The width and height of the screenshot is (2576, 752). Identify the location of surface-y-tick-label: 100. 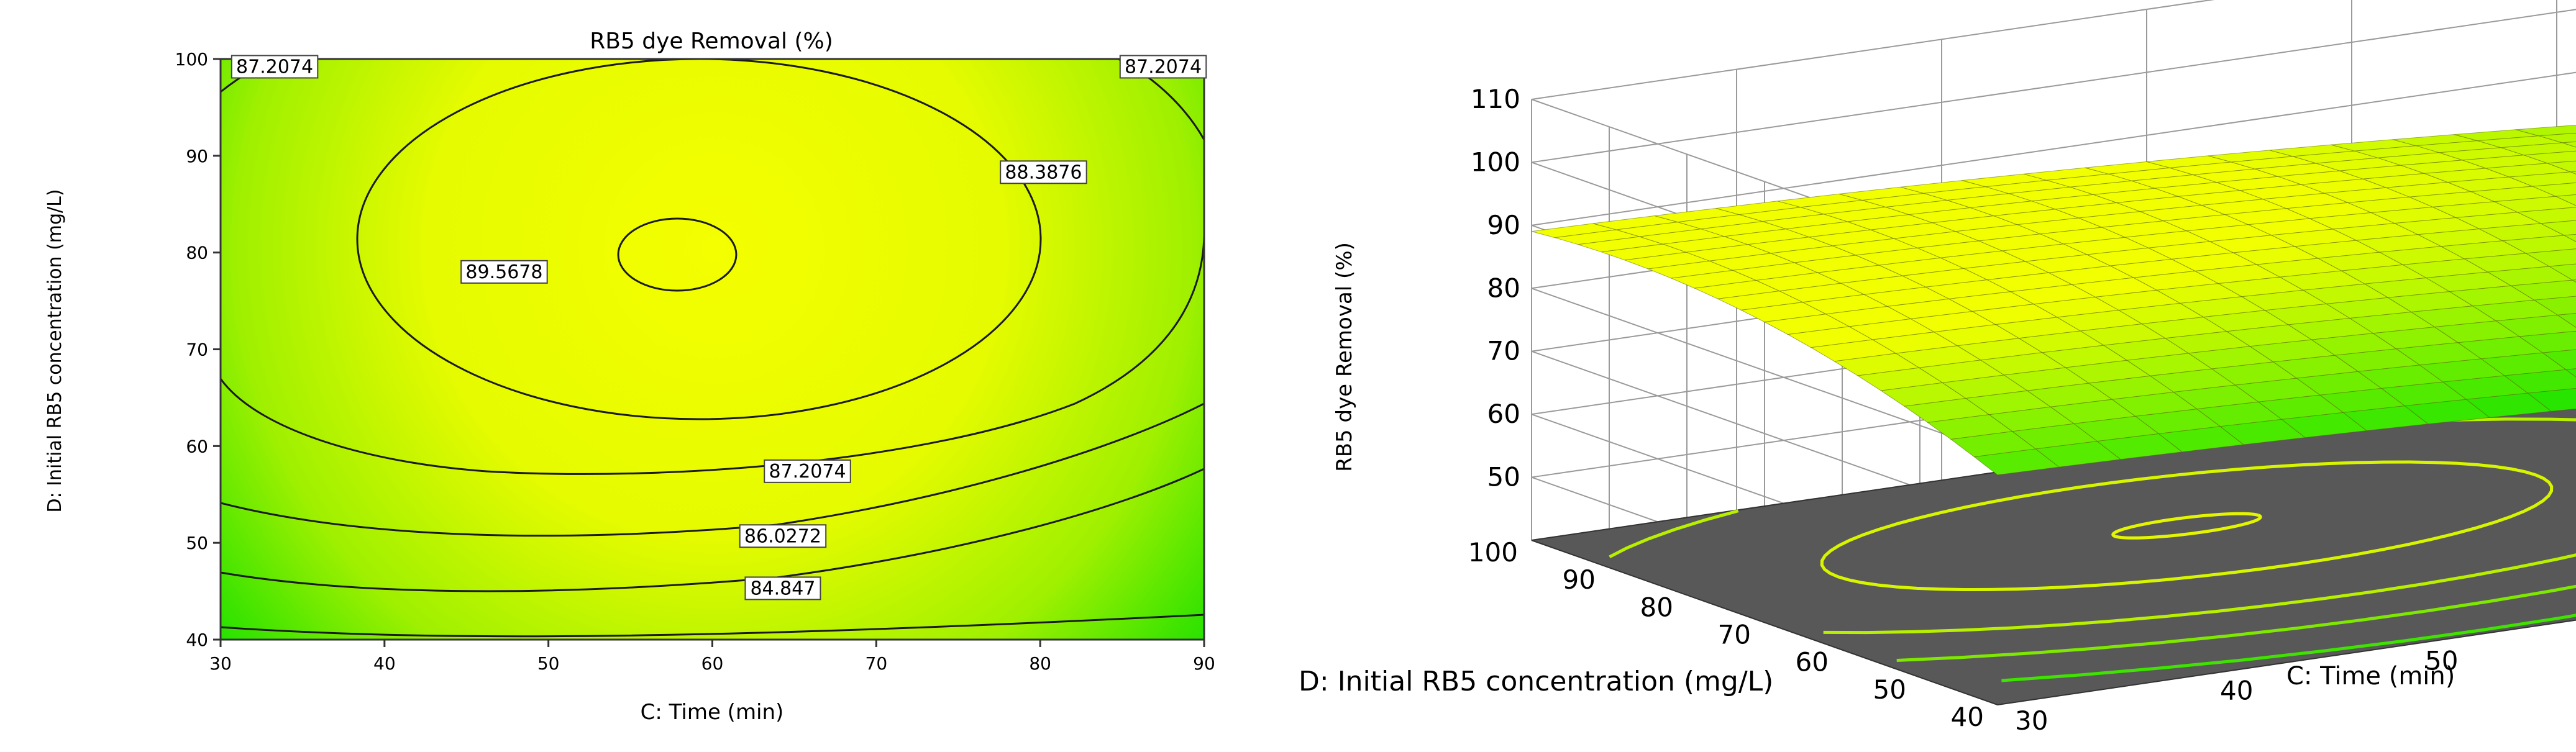
(1493, 552).